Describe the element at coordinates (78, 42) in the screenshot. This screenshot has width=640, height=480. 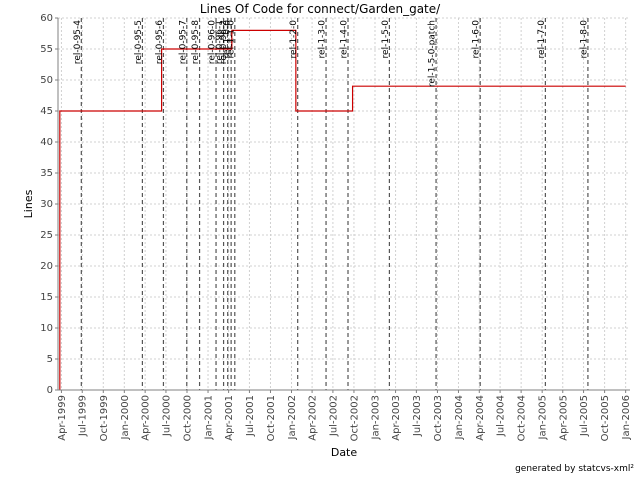
I see `release-marker-label: rel-0-95-4` at that location.